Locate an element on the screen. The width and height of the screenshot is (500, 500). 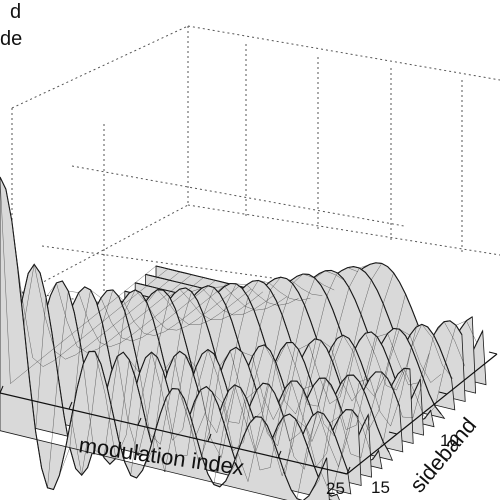
z-label-line-1: d is located at coordinates (15, 12).